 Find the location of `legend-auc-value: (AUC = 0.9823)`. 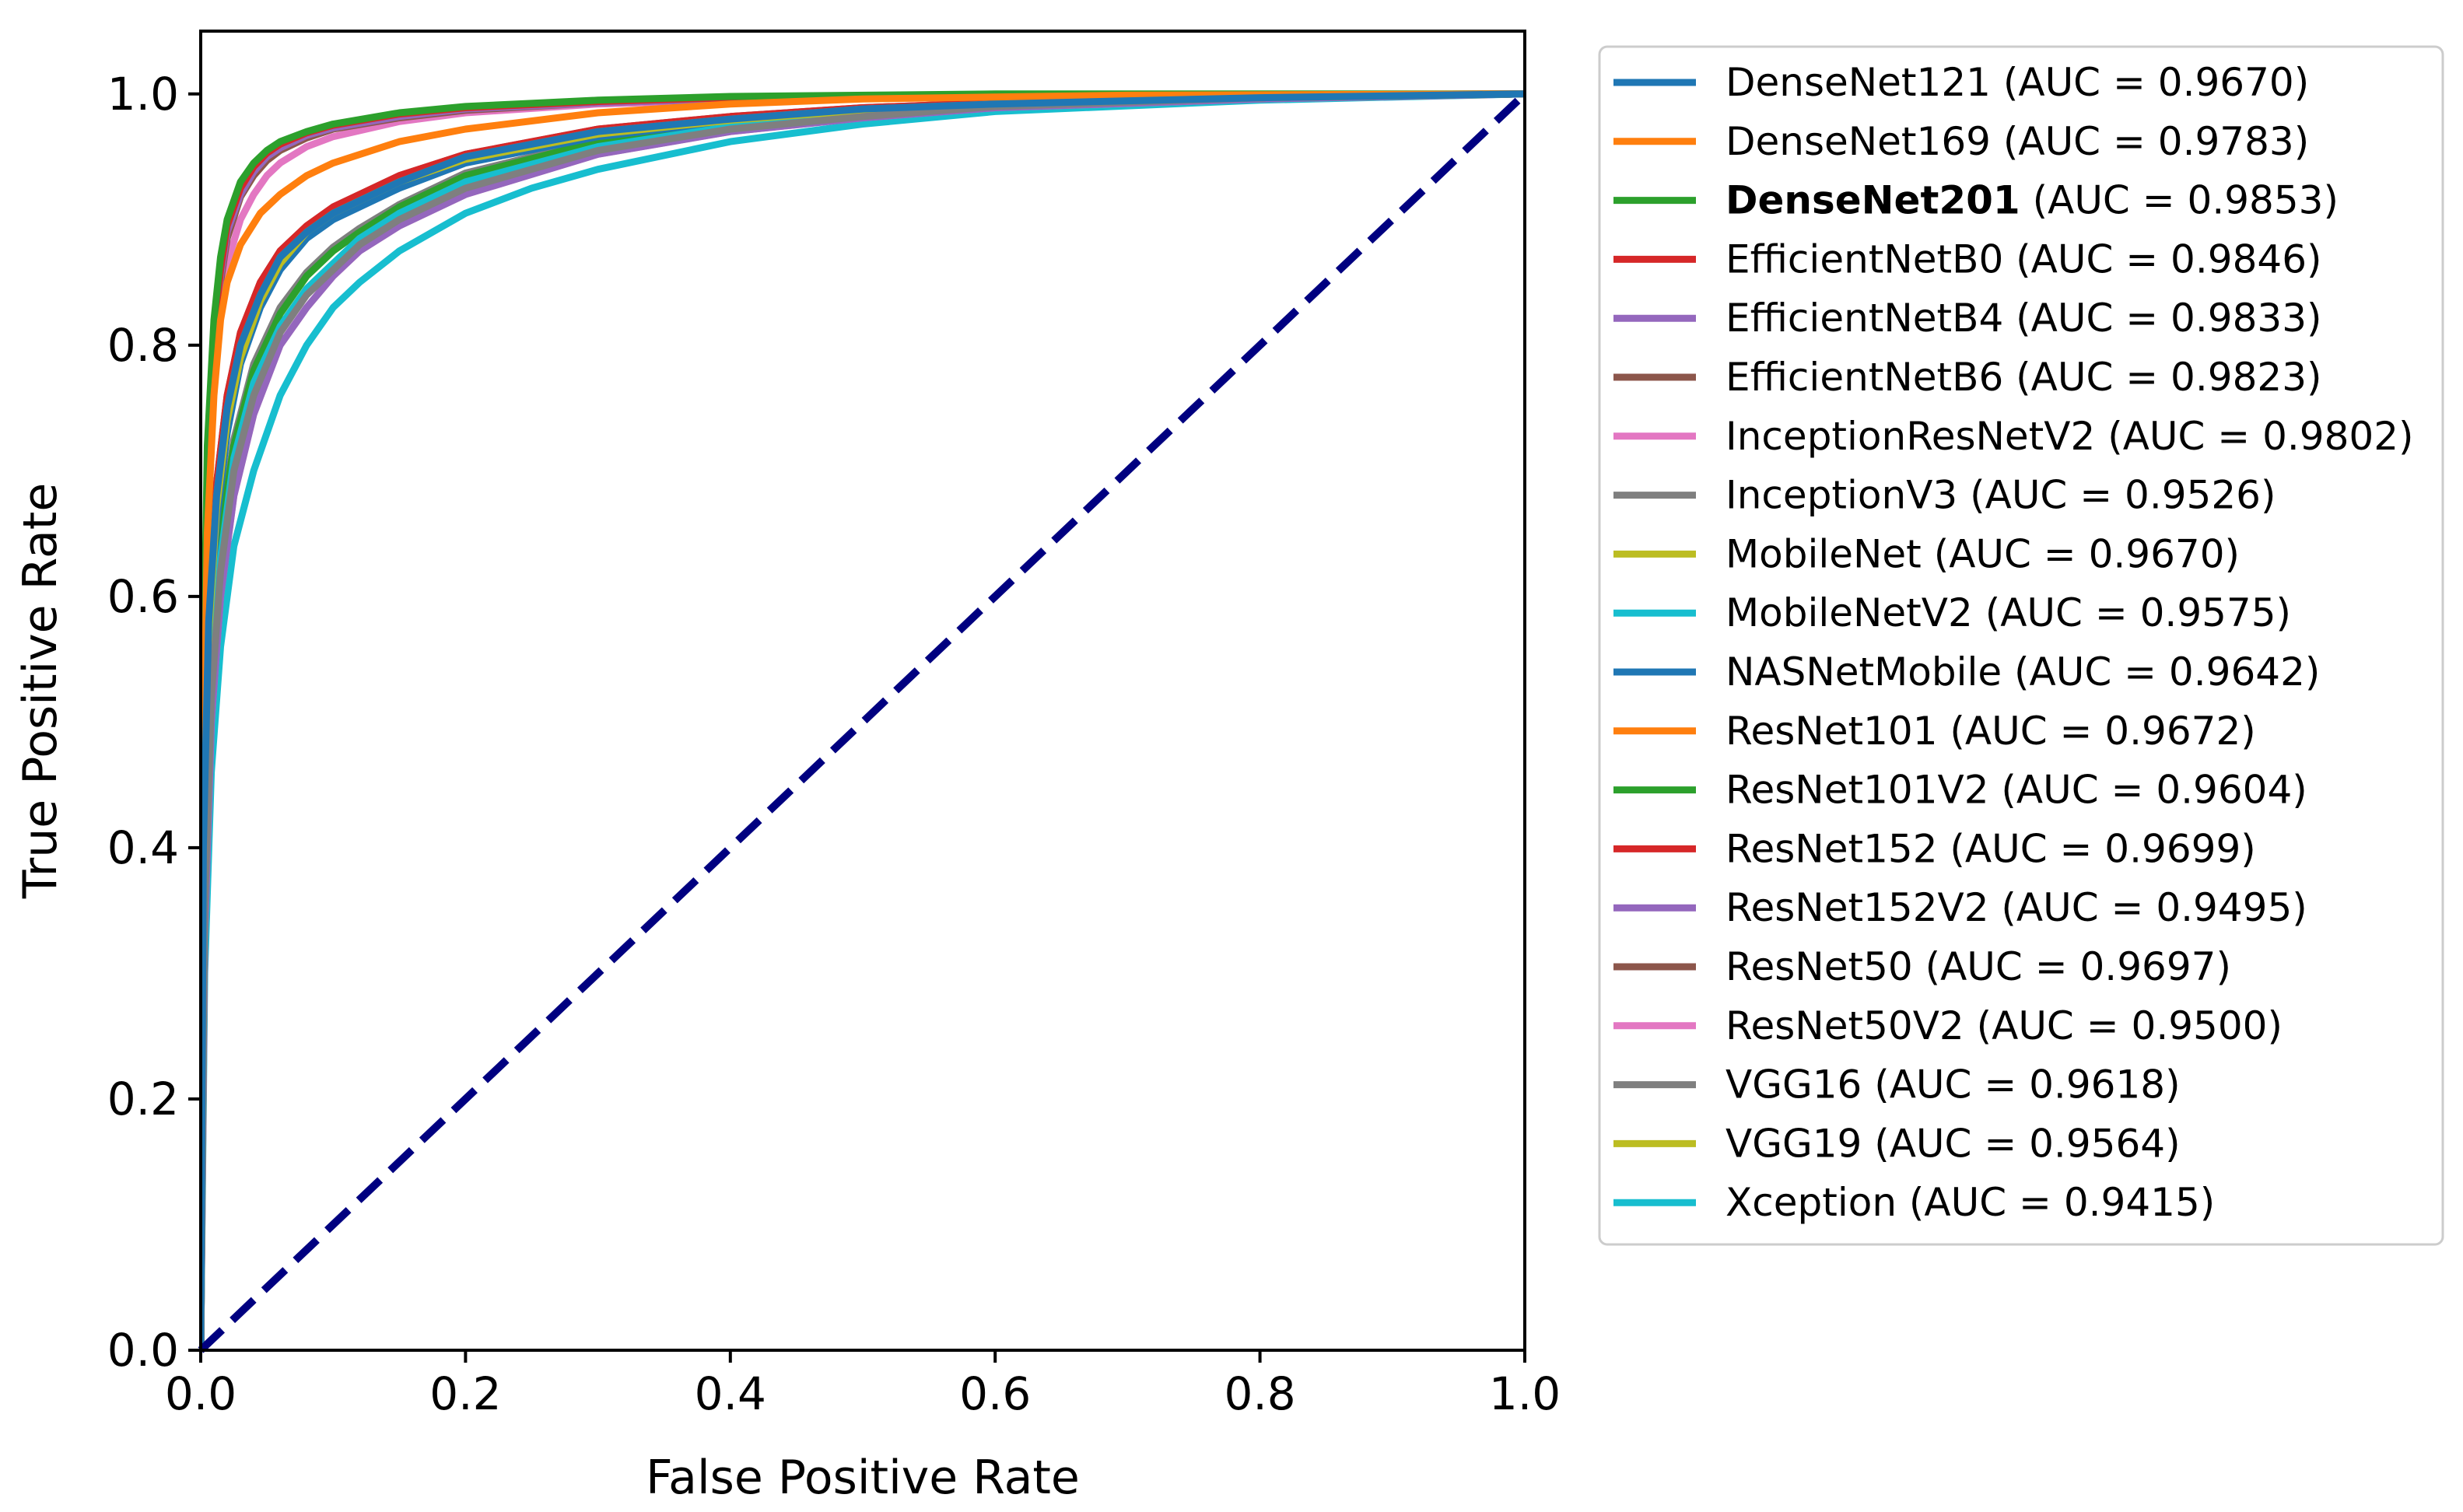

legend-auc-value: (AUC = 0.9823) is located at coordinates (2162, 378).